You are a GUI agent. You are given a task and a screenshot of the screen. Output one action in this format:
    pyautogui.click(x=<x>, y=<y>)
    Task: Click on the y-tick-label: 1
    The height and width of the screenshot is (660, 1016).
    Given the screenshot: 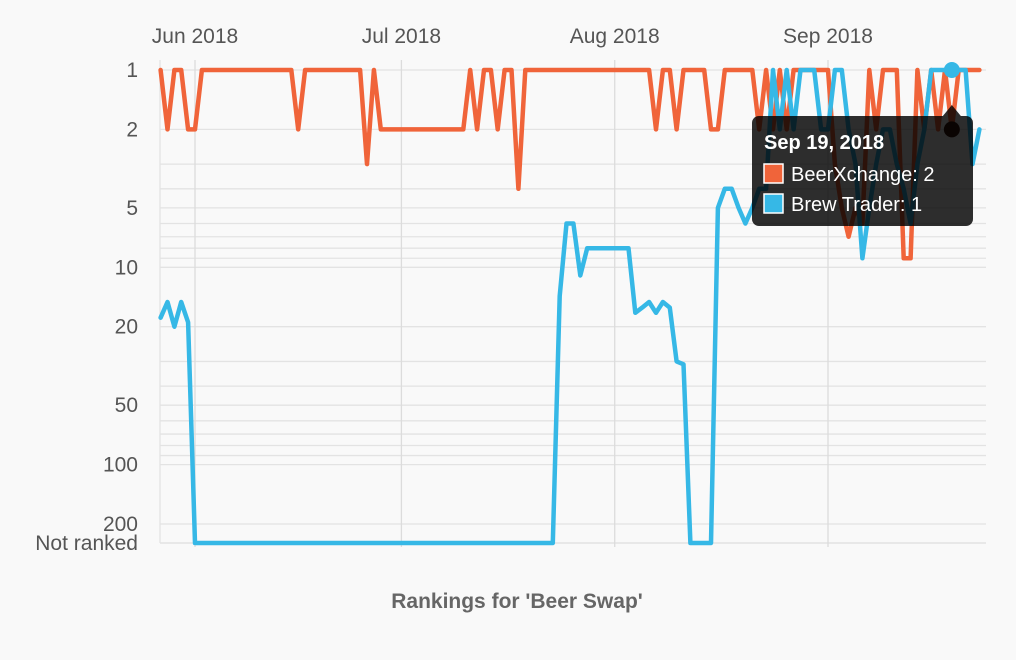 What is the action you would take?
    pyautogui.click(x=132, y=70)
    